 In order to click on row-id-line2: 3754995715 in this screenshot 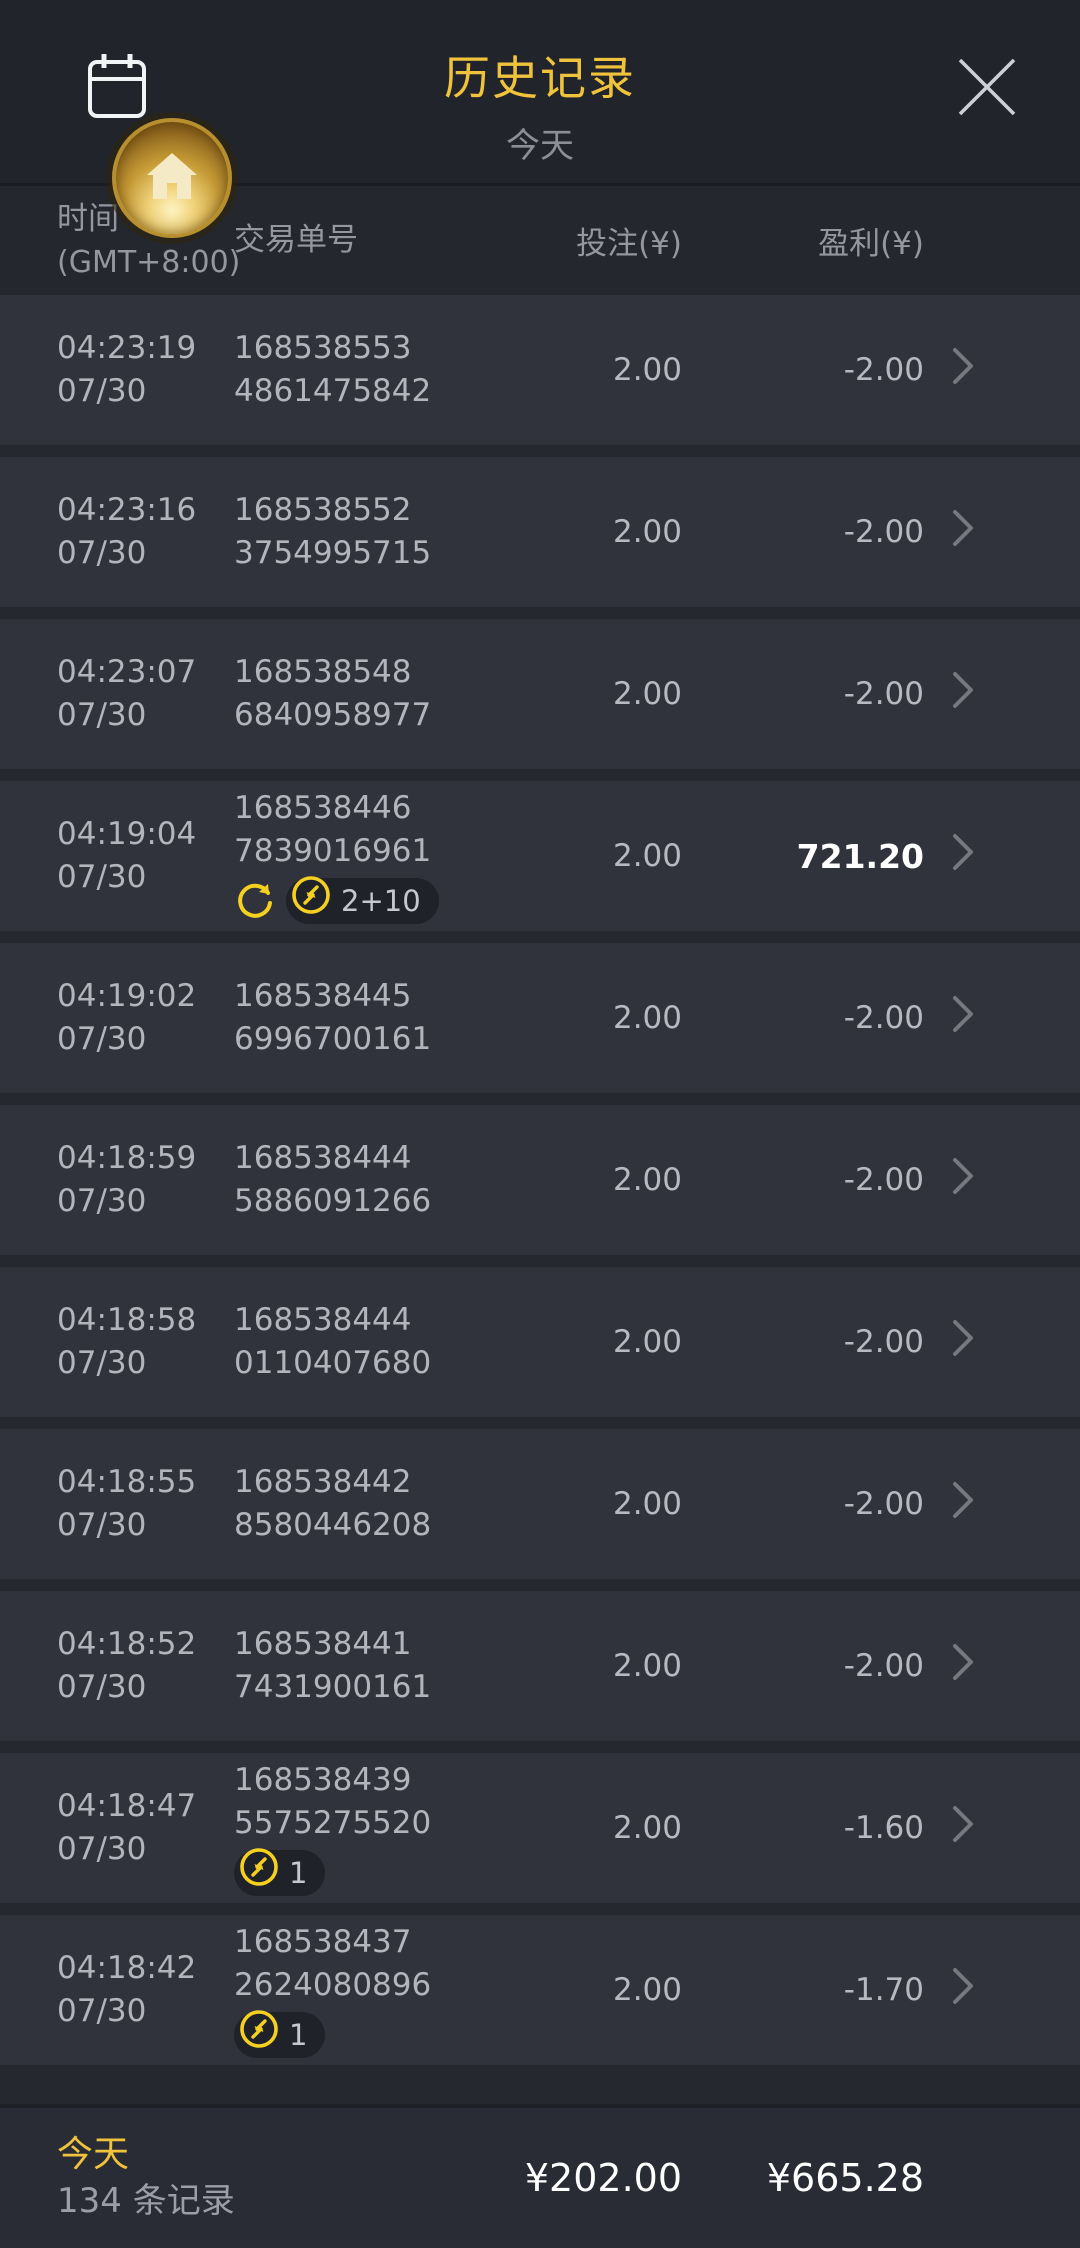, I will do `click(333, 553)`.